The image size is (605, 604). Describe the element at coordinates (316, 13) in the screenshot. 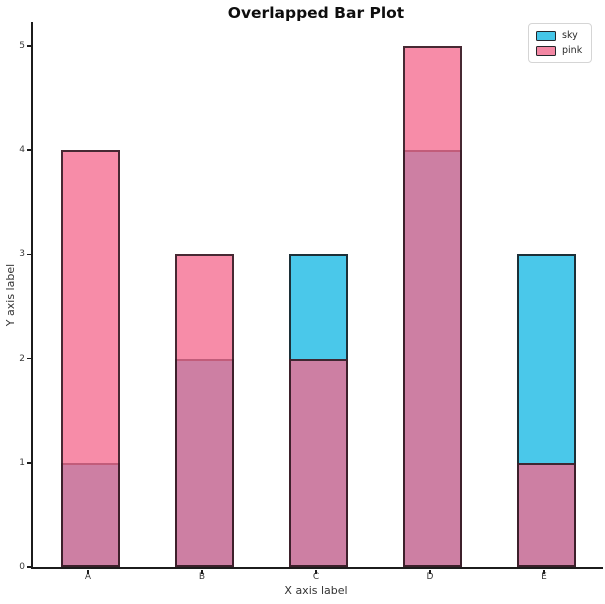

I see `chart-title: Overlapped Bar Plot` at that location.